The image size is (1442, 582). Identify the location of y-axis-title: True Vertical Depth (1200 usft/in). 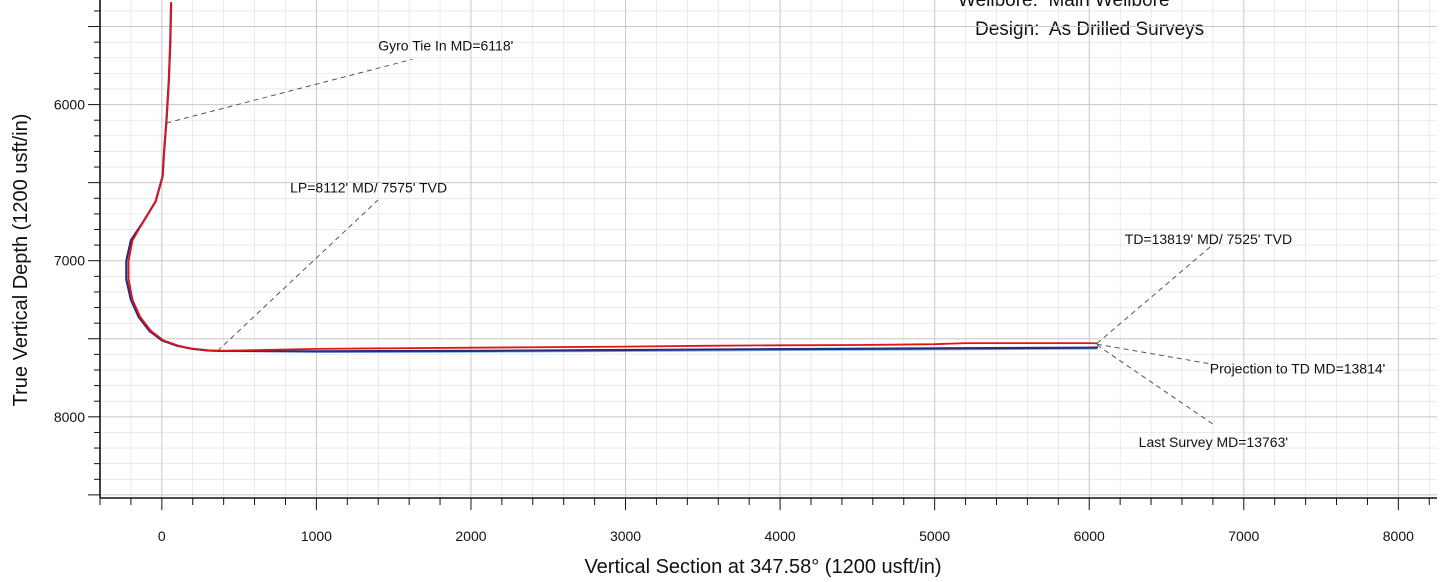
(21, 260).